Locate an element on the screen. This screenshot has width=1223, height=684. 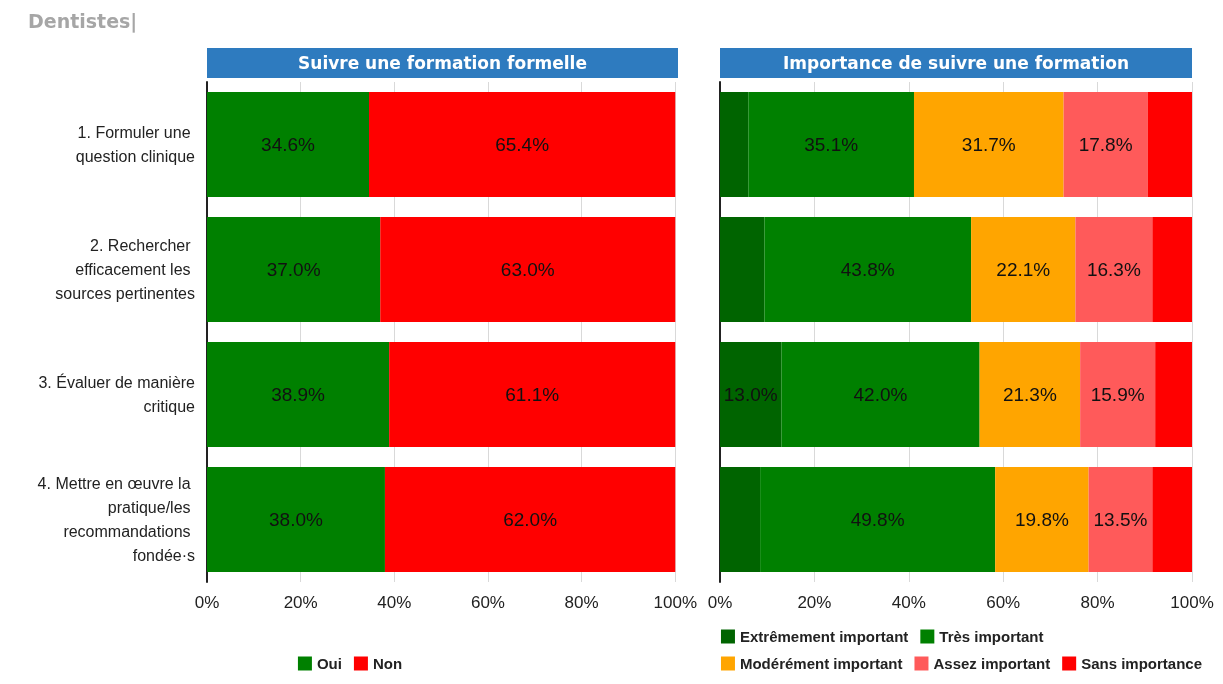
legend-label: Sans importance is located at coordinates (1142, 663).